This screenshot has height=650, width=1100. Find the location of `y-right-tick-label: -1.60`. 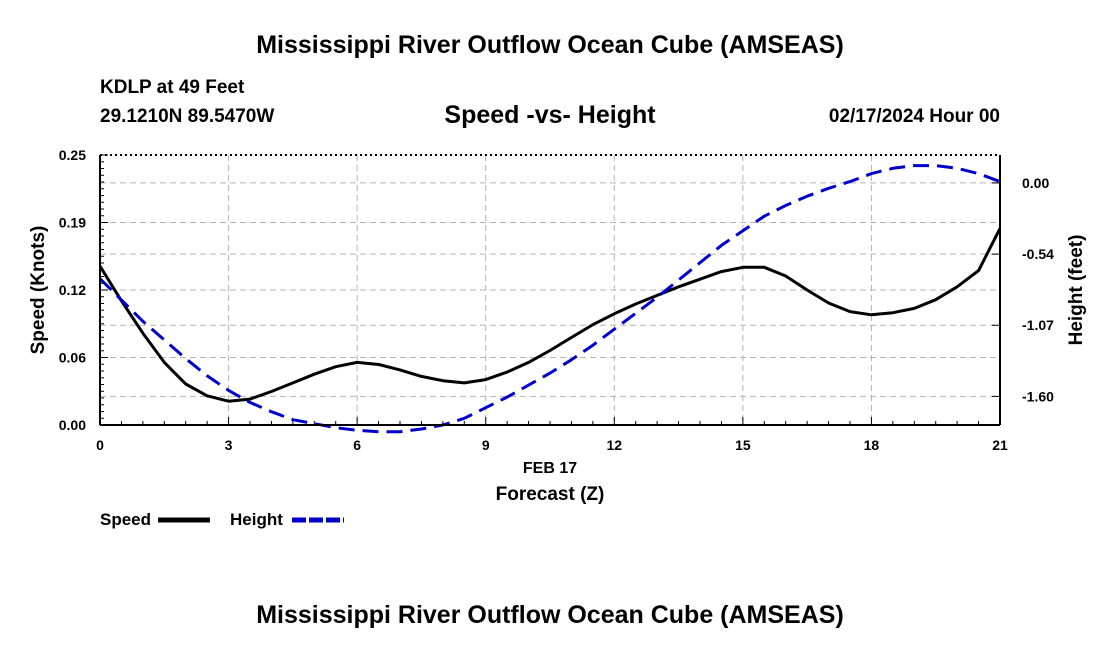

y-right-tick-label: -1.60 is located at coordinates (1038, 396).